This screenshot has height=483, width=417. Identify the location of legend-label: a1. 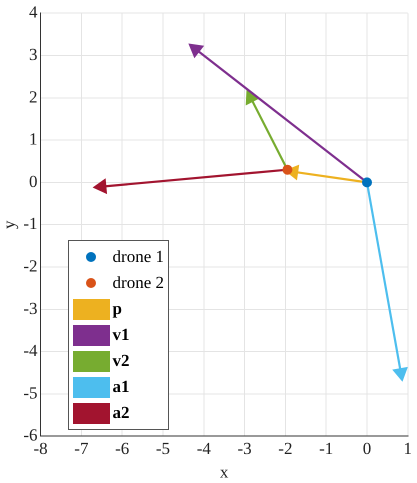
(121, 387).